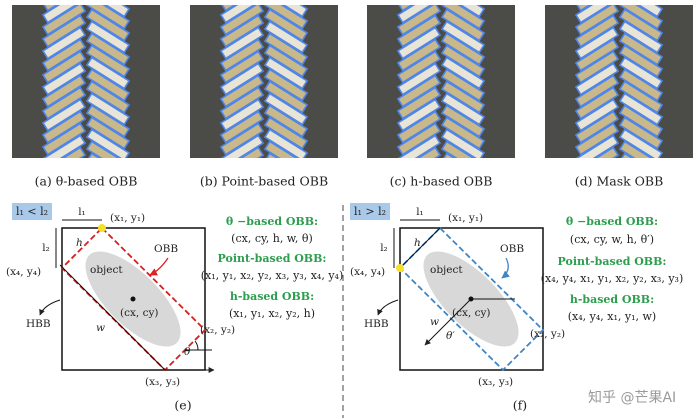 The height and width of the screenshot is (420, 700). What do you see at coordinates (450, 336) in the screenshot?
I see `angle-label: θ′` at bounding box center [450, 336].